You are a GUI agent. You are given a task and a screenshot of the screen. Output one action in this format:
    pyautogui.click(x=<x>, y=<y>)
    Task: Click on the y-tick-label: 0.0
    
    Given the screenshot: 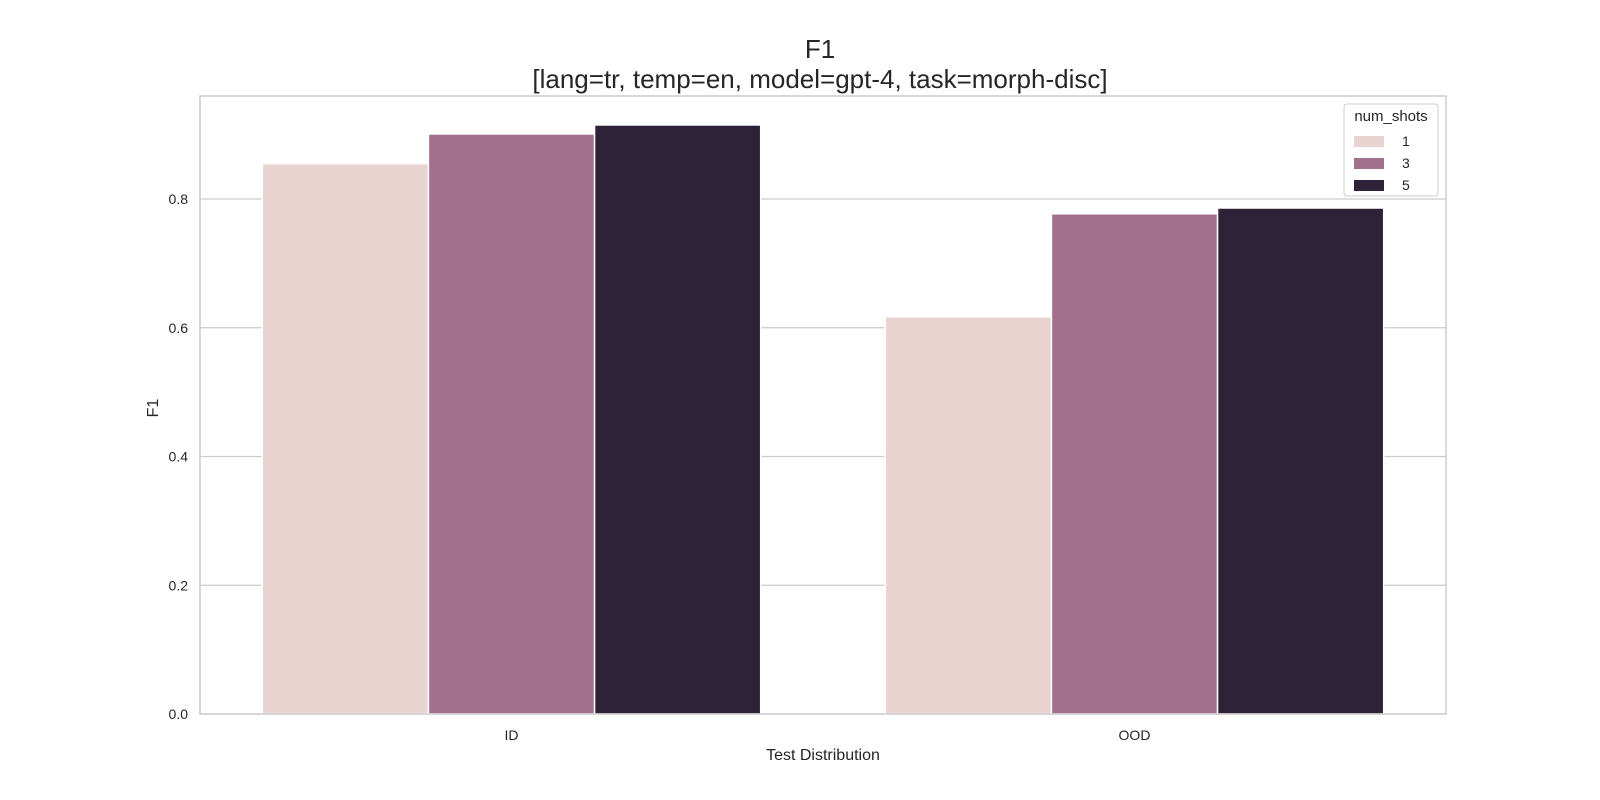 What is the action you would take?
    pyautogui.click(x=179, y=714)
    